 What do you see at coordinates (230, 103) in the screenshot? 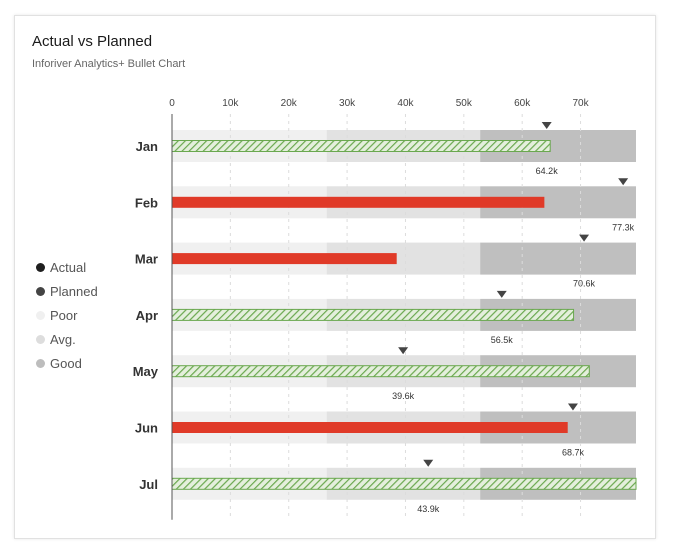
I see `x-tick-label-10k: 10k` at bounding box center [230, 103].